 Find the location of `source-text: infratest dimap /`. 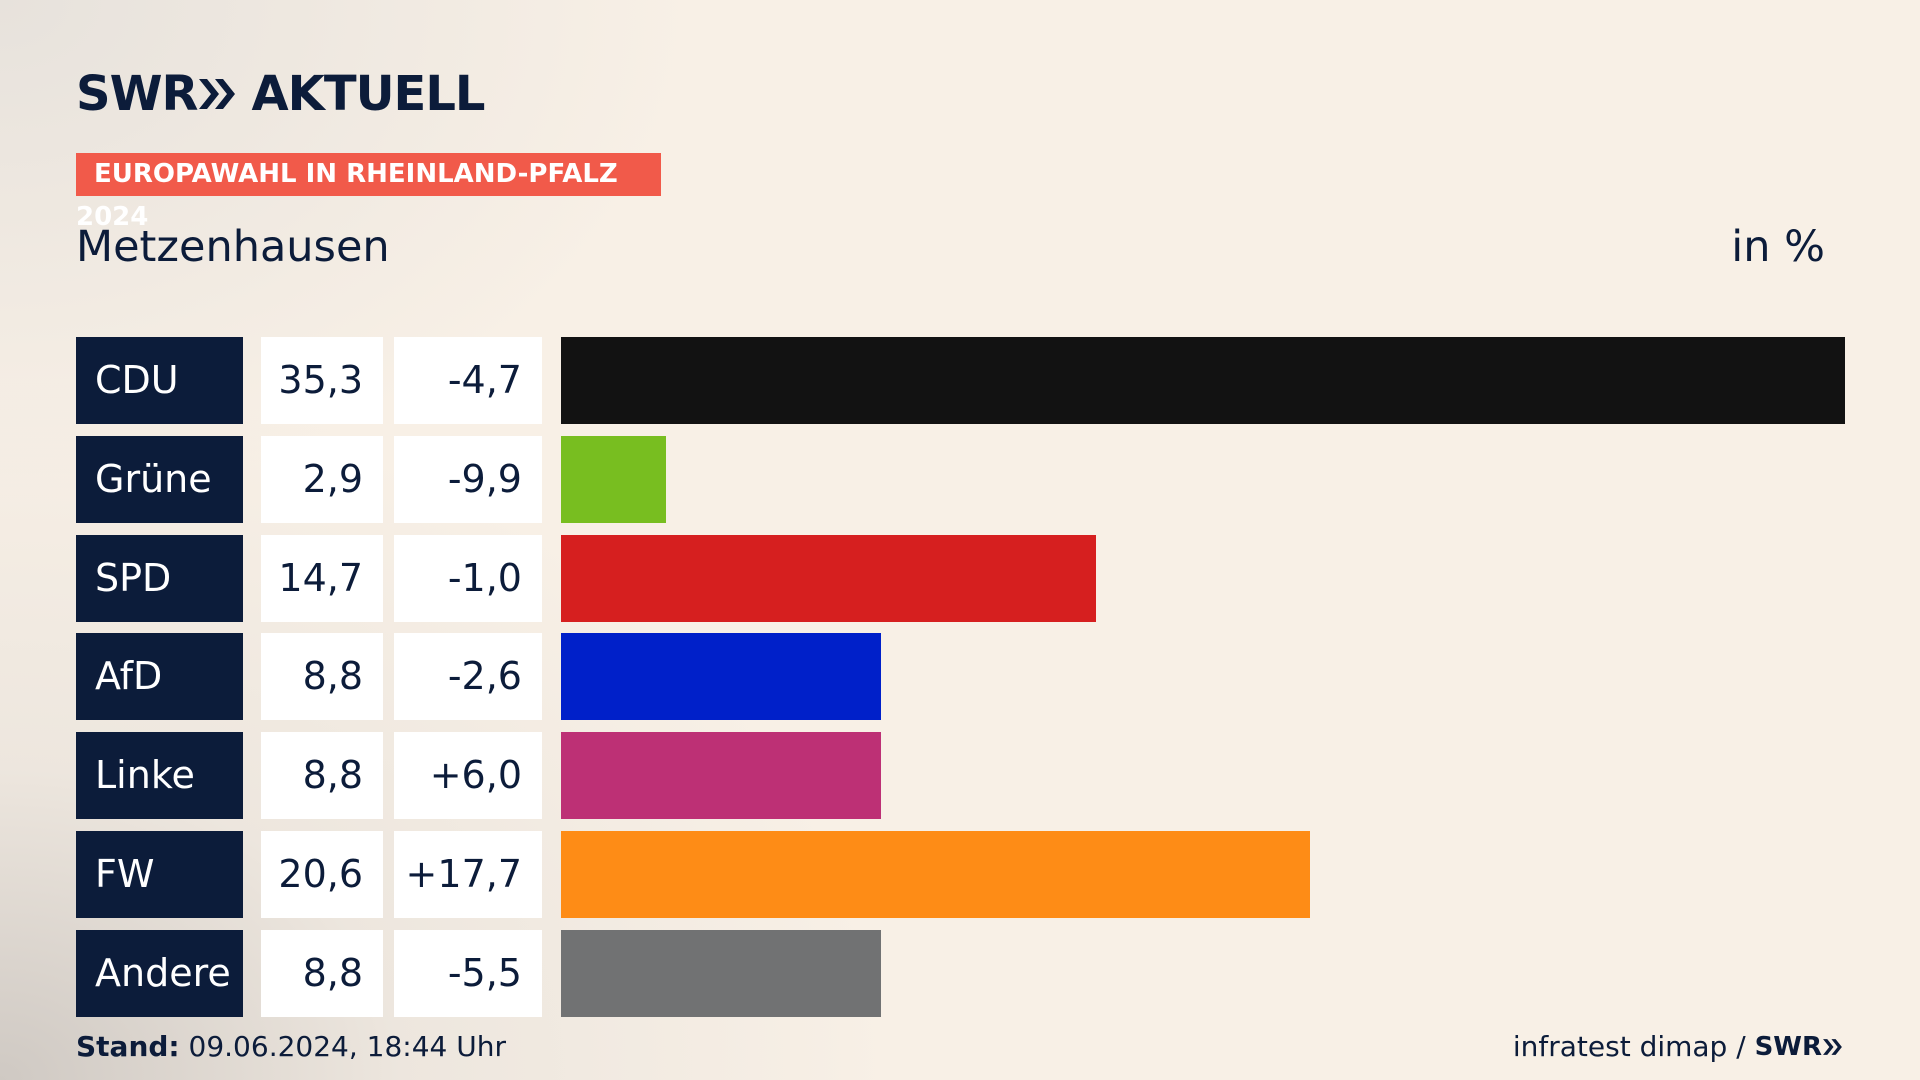

source-text: infratest dimap / is located at coordinates (1633, 1046).